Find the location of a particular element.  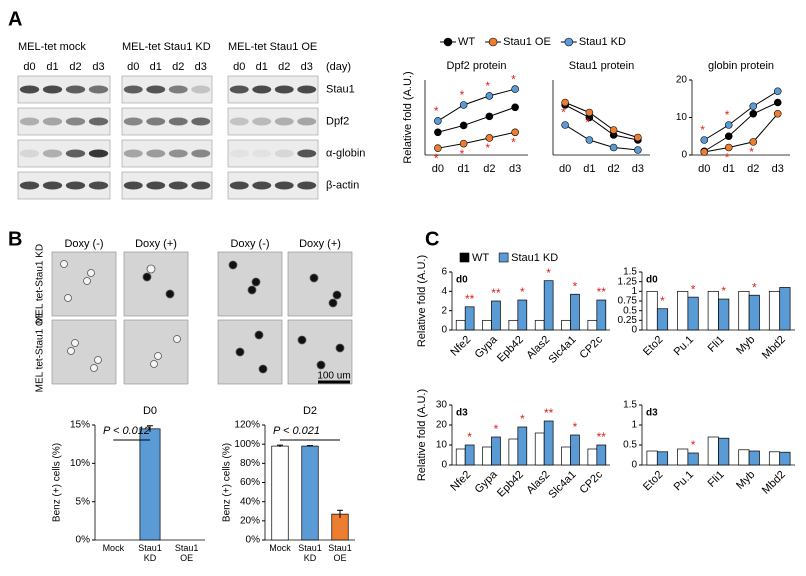

blot-row-label: β-actin is located at coordinates (342, 185).